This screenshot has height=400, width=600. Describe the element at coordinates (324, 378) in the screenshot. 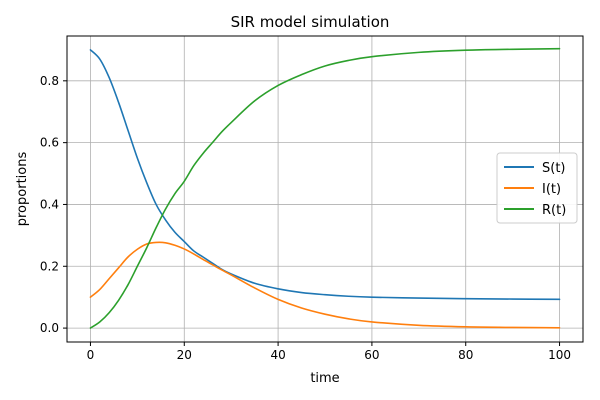

I see `x-axis-label: time` at that location.